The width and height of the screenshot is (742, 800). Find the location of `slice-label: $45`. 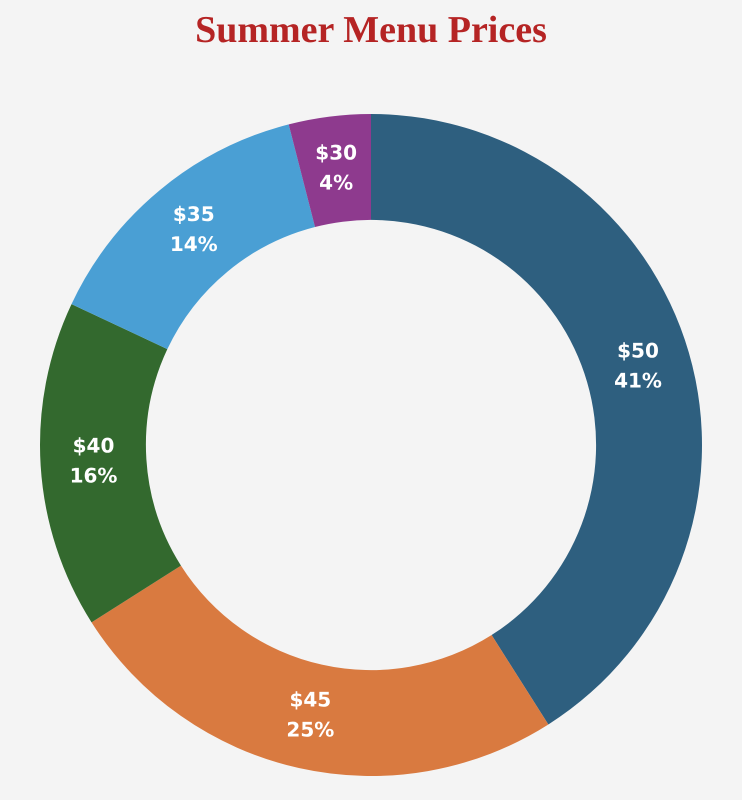

slice-label: $45 is located at coordinates (310, 700).